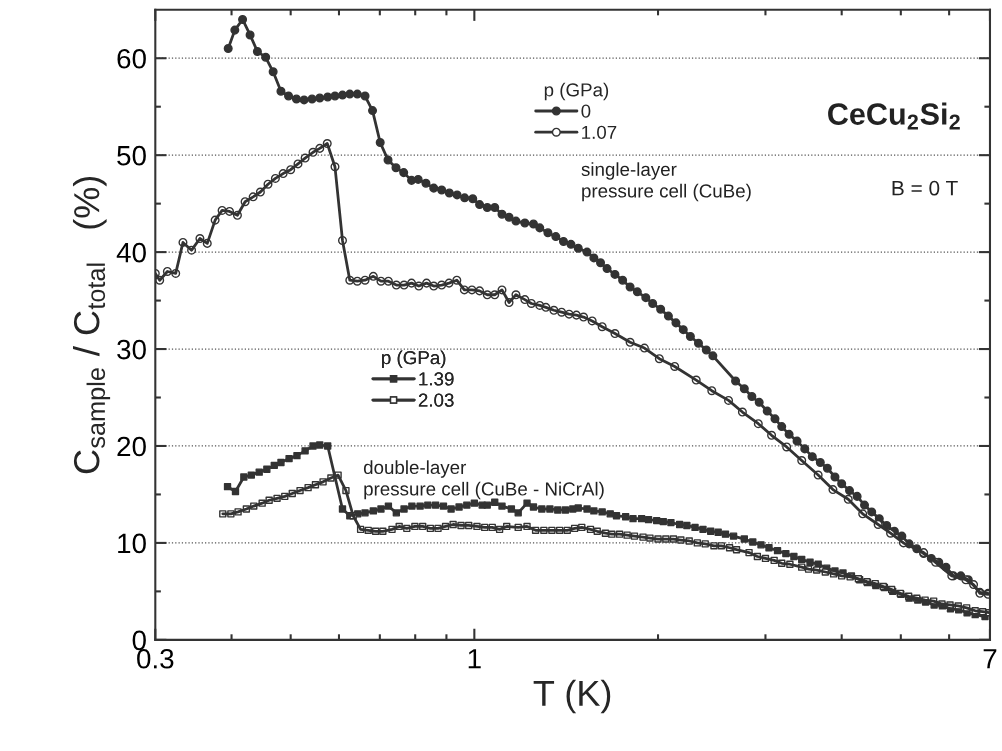  I want to click on x-tick-label: 7, so click(990, 659).